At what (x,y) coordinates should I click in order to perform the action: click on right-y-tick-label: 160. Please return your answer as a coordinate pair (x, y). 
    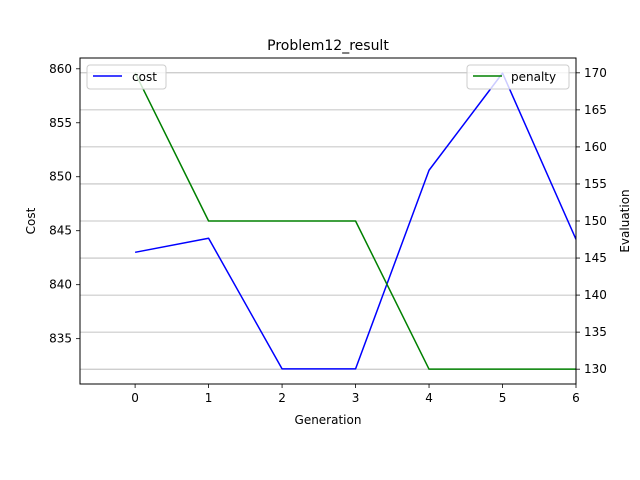
    Looking at the image, I should click on (595, 147).